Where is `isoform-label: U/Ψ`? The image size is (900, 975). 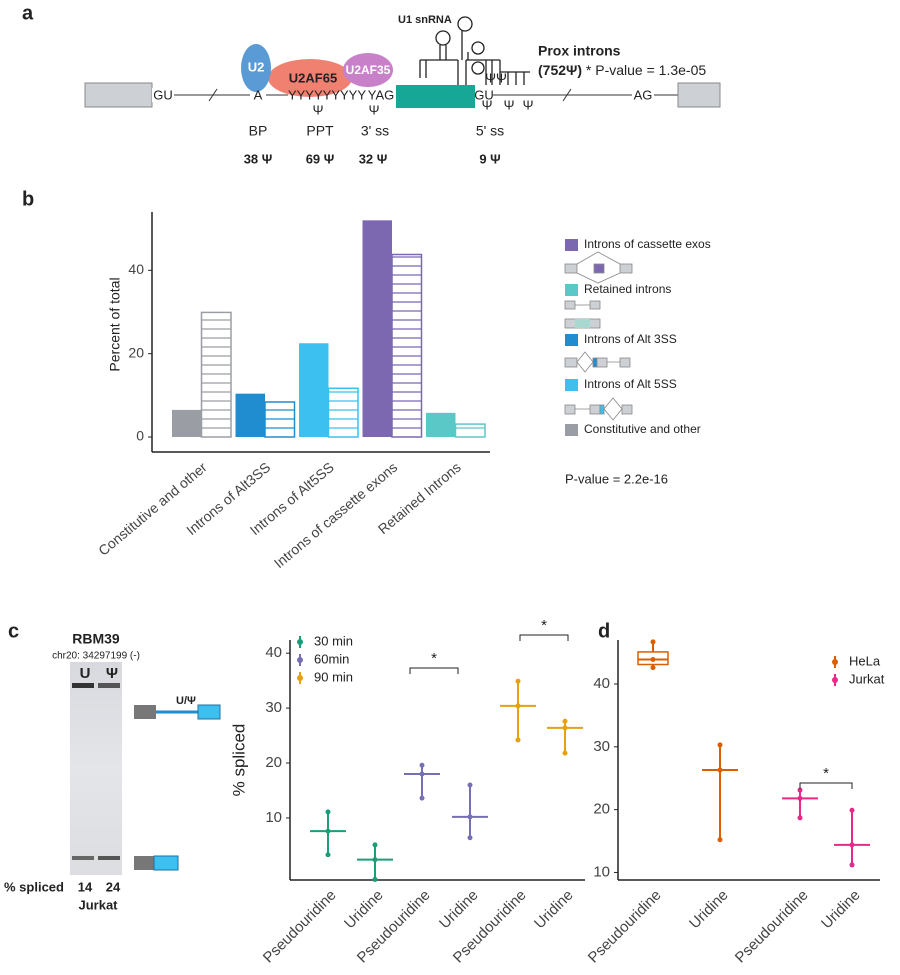
isoform-label: U/Ψ is located at coordinates (186, 701).